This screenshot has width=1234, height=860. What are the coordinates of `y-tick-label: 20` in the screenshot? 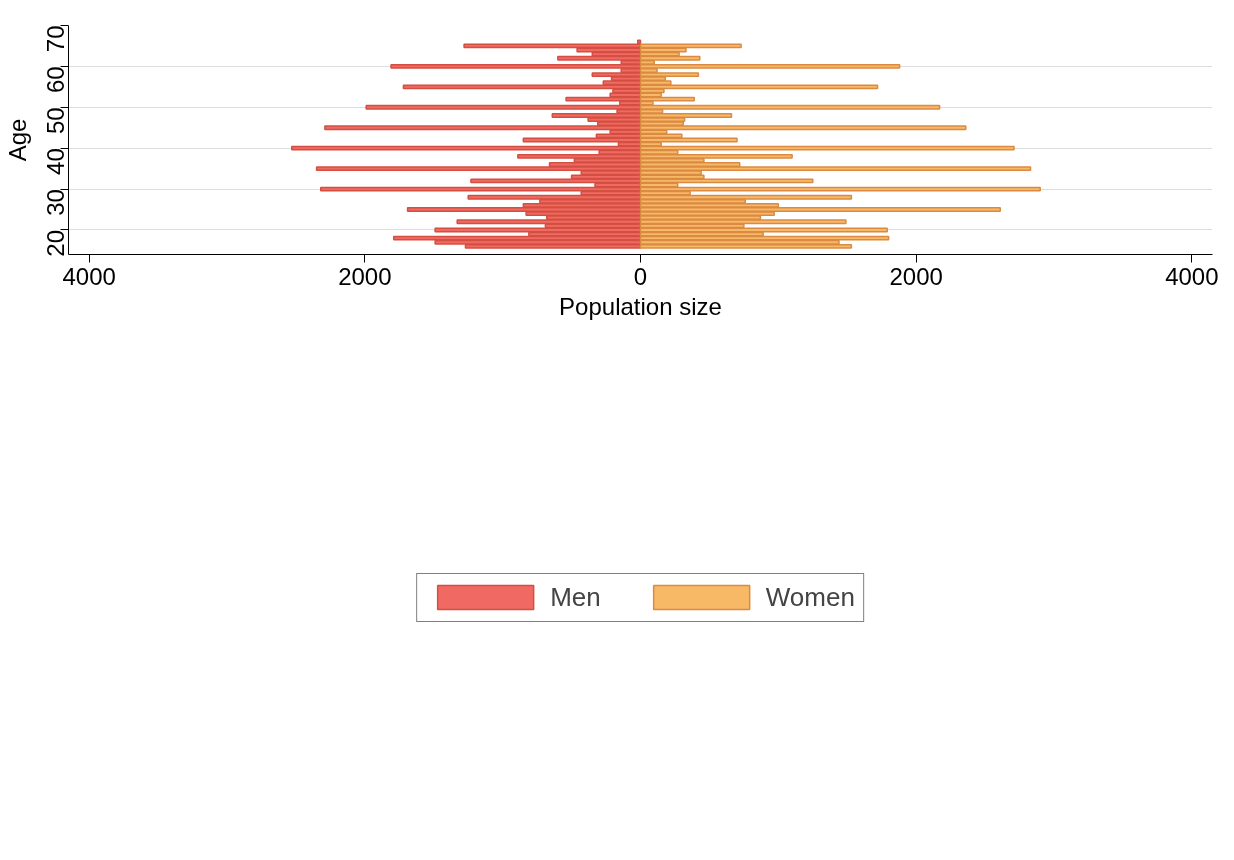 It's located at (55, 243).